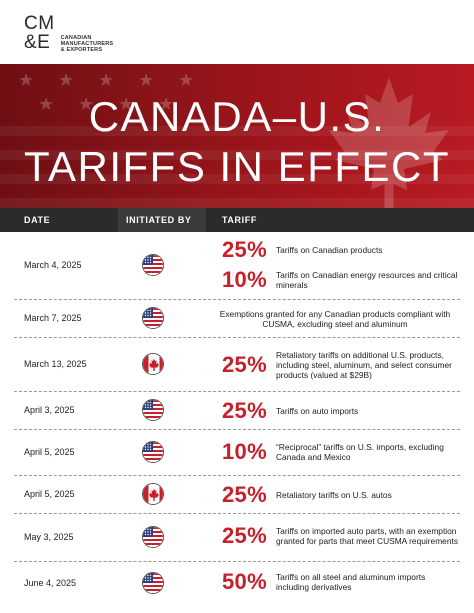 This screenshot has height=613, width=474. Describe the element at coordinates (162, 220) in the screenshot. I see `header-initiated-by: INITIATED BY` at that location.